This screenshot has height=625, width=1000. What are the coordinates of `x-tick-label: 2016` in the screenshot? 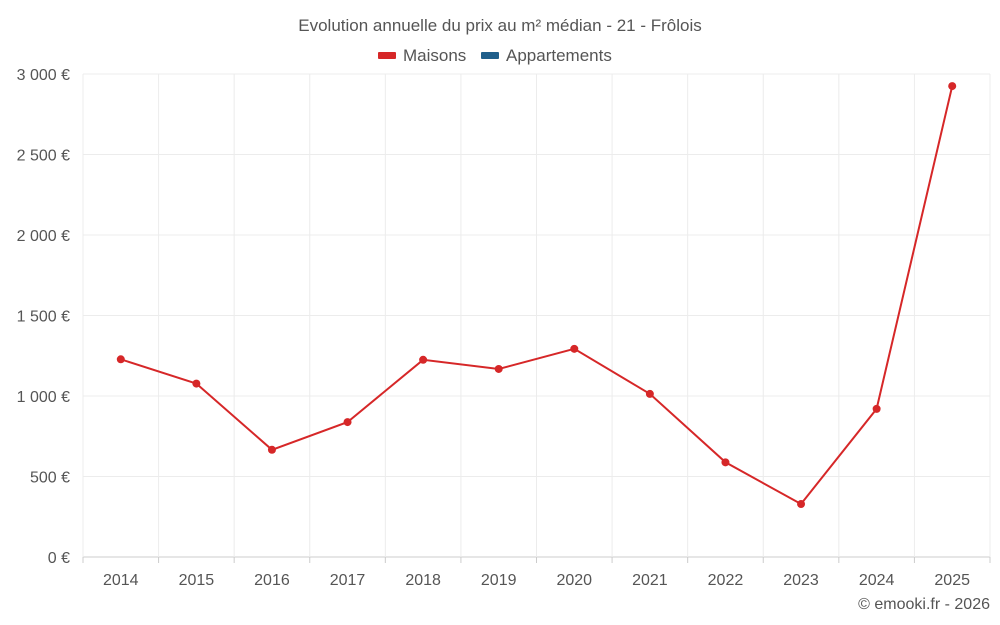 It's located at (272, 580).